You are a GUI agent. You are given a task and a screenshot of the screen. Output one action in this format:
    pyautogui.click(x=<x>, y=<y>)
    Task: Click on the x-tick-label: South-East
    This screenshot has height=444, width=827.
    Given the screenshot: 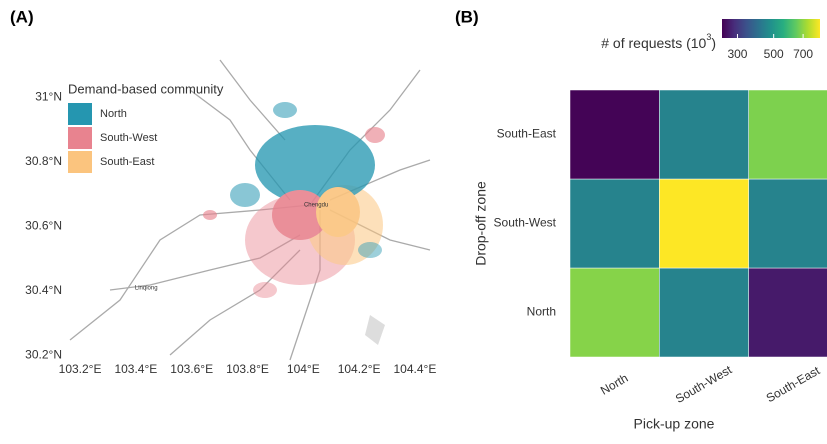 What is the action you would take?
    pyautogui.click(x=793, y=384)
    